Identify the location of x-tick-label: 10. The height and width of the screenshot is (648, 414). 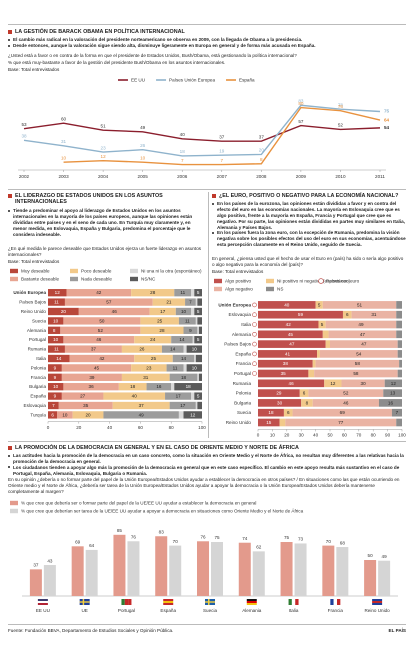
(273, 435).